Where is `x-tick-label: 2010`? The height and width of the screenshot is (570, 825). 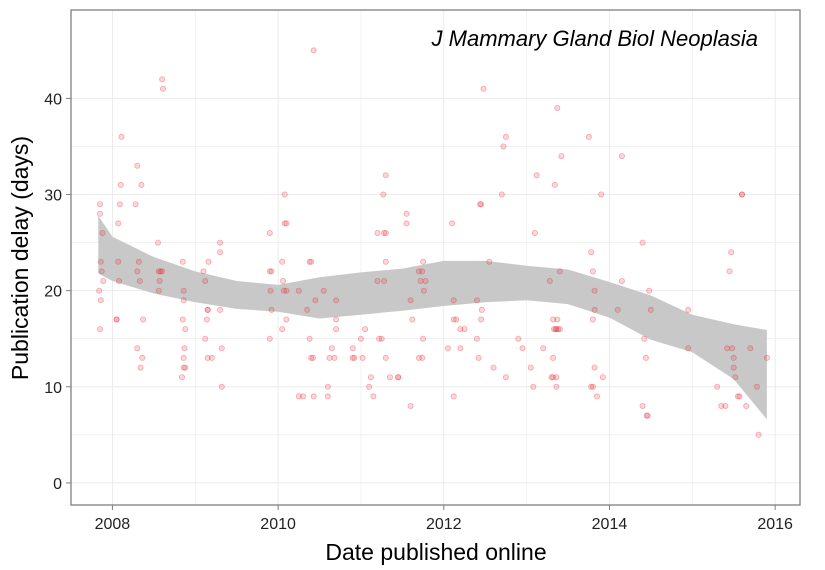 x-tick-label: 2010 is located at coordinates (278, 524).